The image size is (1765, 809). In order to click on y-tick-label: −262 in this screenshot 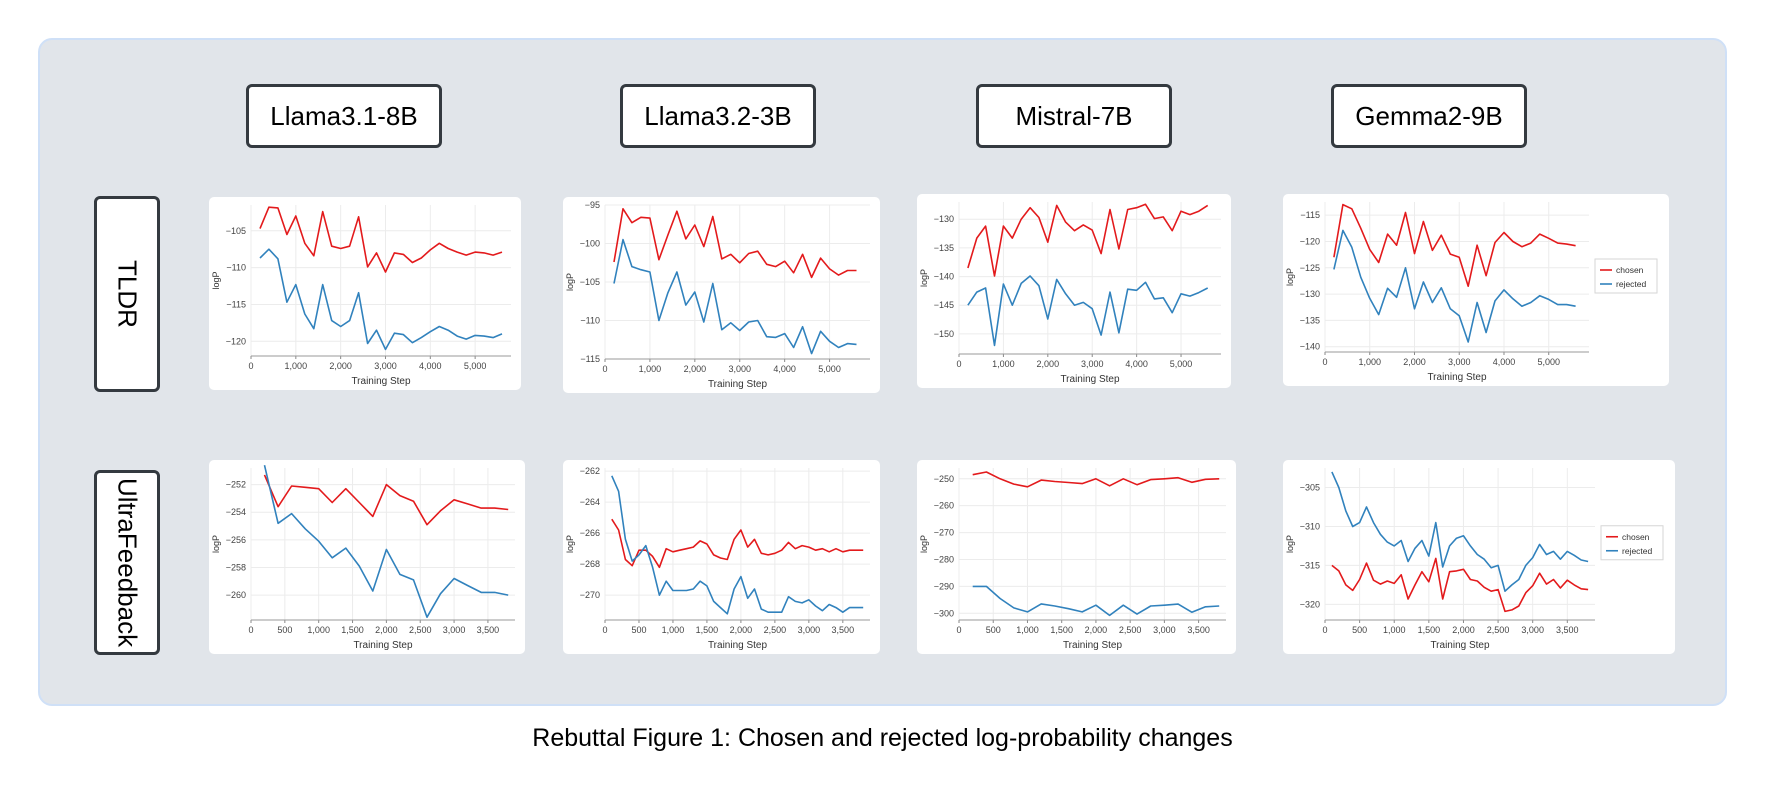, I will do `click(590, 471)`.